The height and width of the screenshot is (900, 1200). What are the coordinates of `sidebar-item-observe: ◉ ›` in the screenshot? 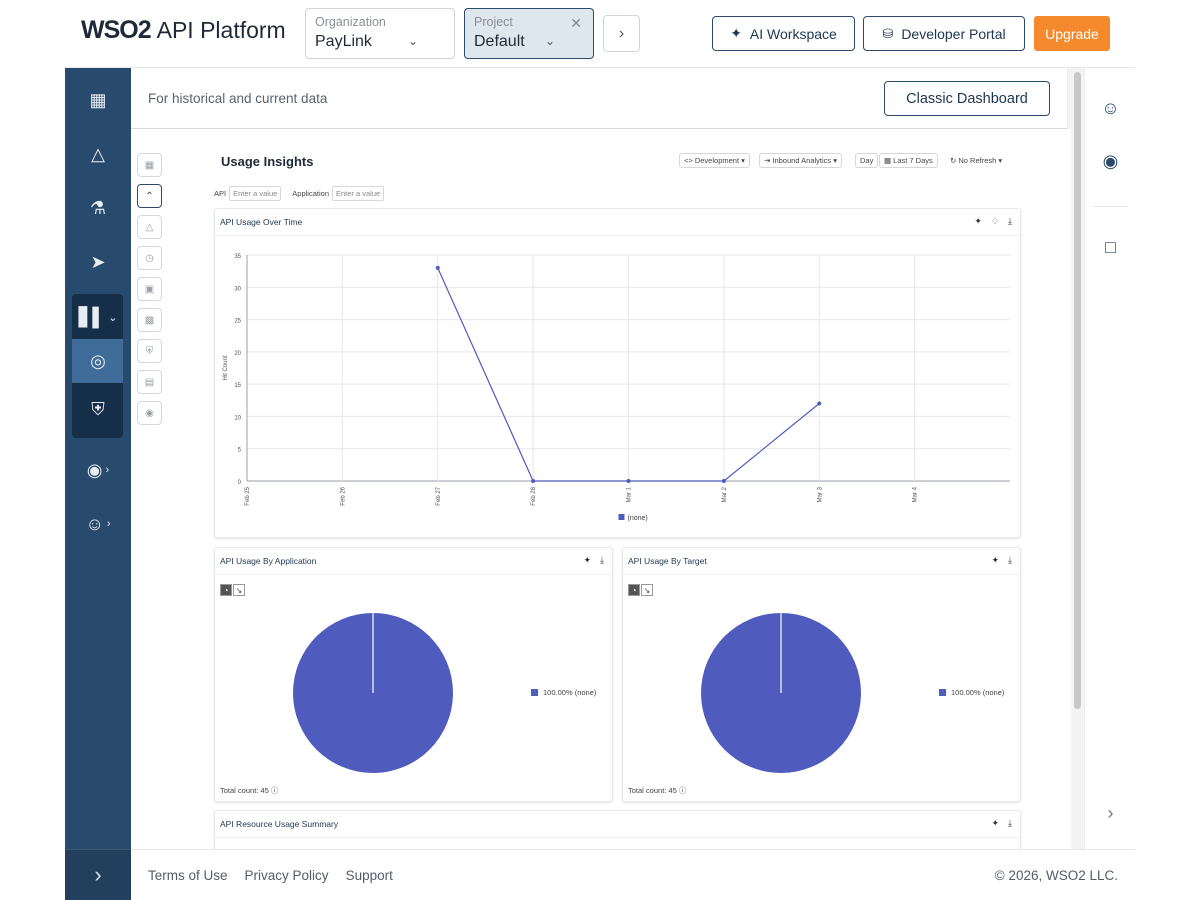 It's located at (98, 470).